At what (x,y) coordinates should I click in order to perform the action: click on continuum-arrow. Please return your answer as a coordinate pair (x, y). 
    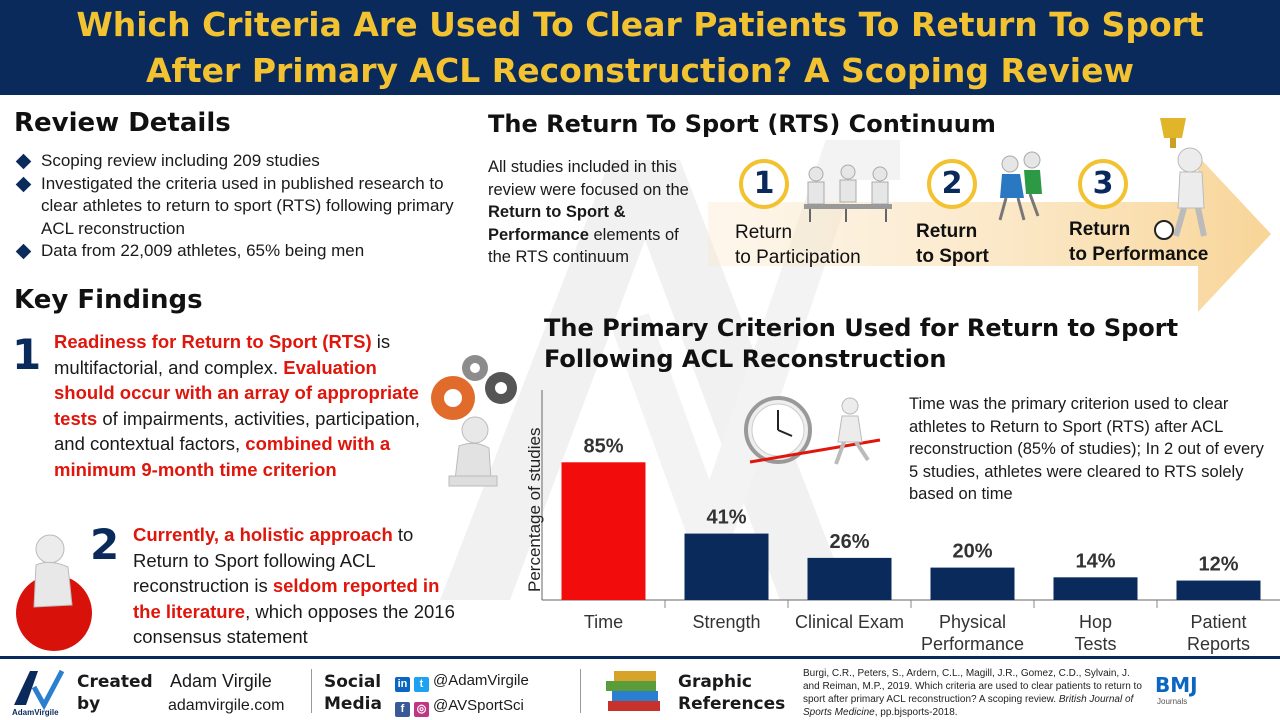
    Looking at the image, I should click on (989, 234).